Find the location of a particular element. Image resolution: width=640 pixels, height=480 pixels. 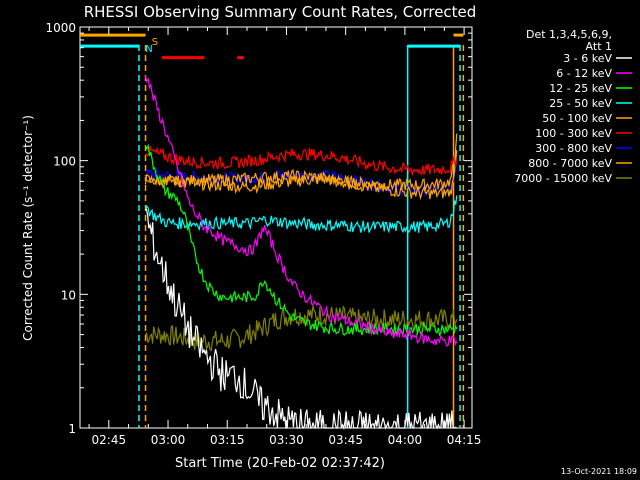

x-tick-label-4: 03:45 is located at coordinates (345, 440).